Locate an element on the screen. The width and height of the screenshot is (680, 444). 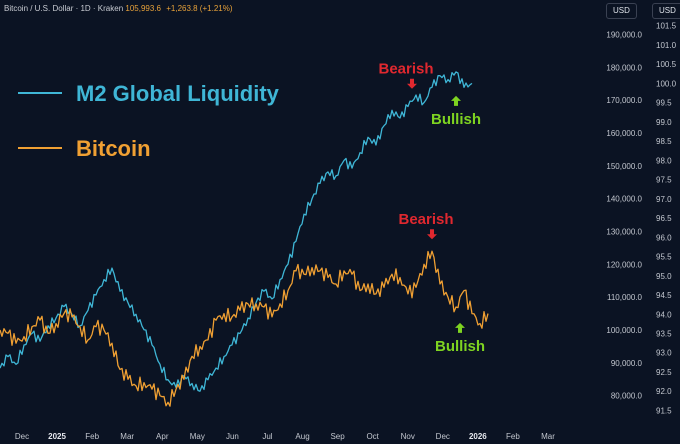
legend-label: Bitcoin is located at coordinates (113, 148).